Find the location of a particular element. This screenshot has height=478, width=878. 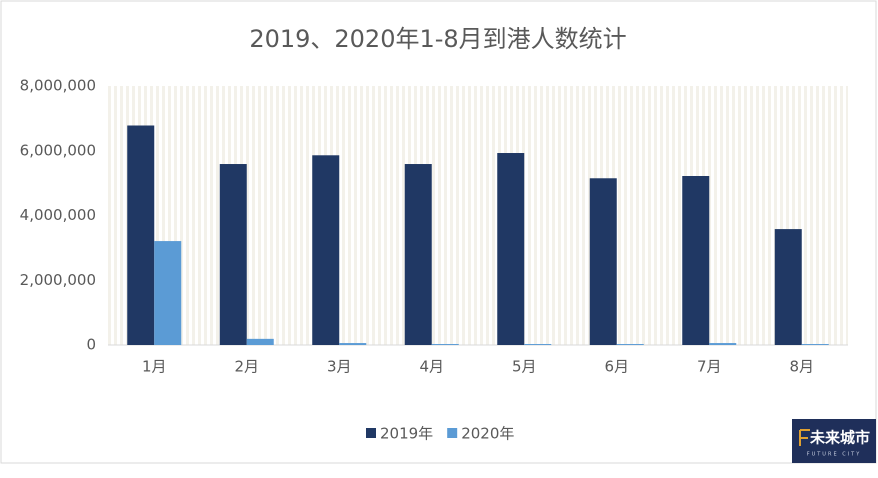

y-tick-label: 8,000,000 is located at coordinates (58, 86).